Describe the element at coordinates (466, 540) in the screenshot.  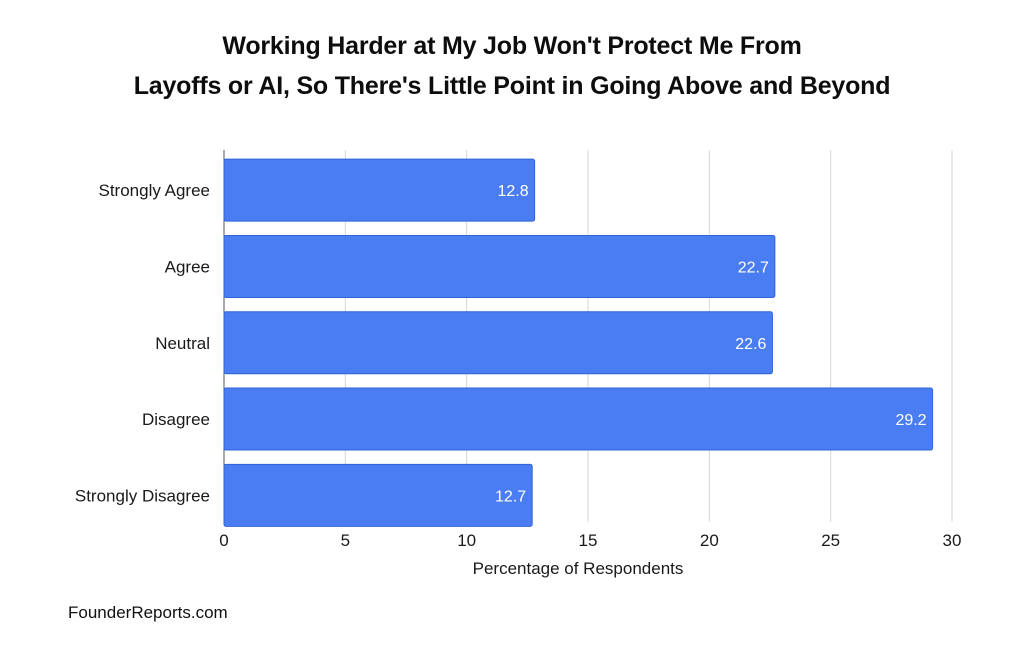
I see `x-tick-label-10: 10` at that location.